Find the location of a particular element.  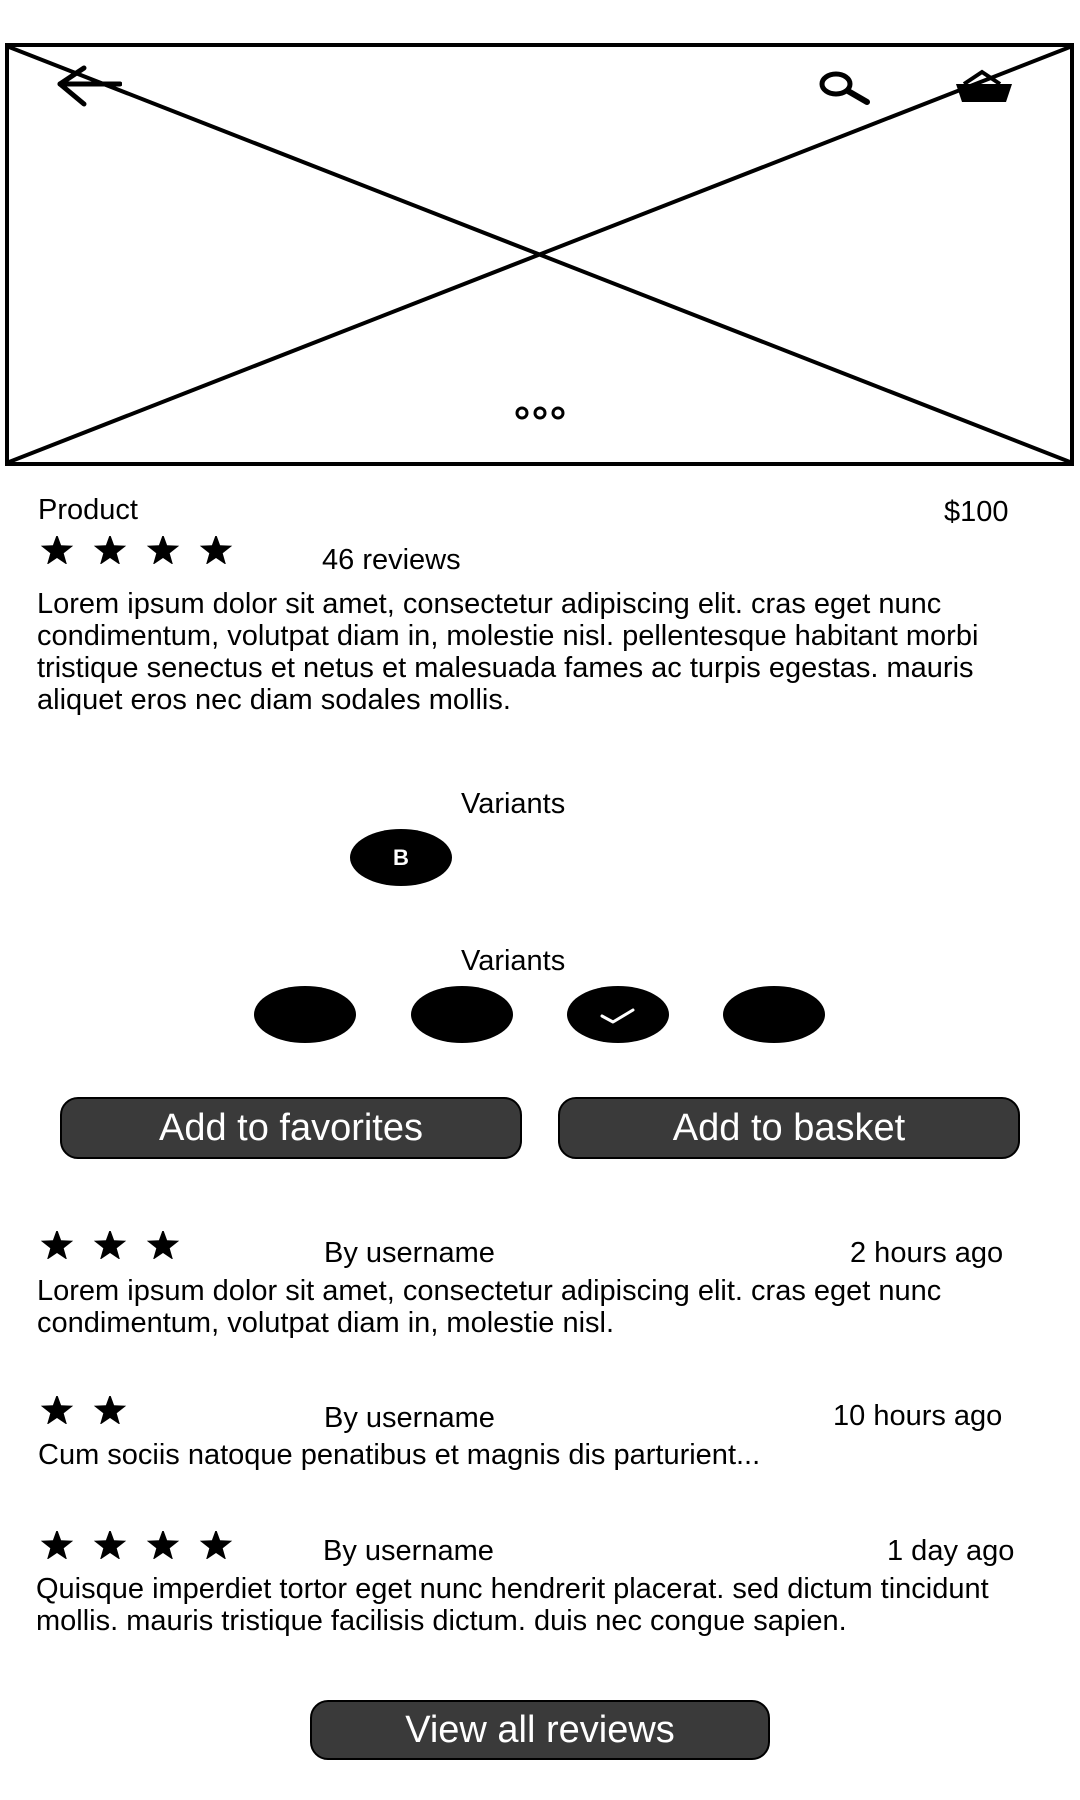

description-line: aliquet eros nec diam sodales mollis. is located at coordinates (507, 700).